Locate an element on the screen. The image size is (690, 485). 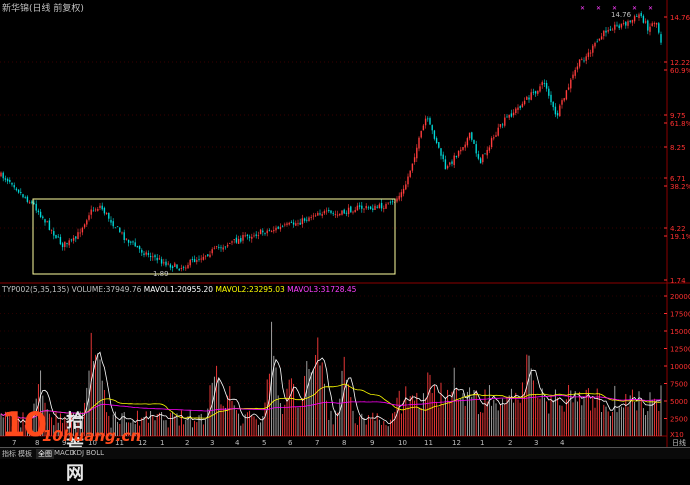
tab-macd: MACD is located at coordinates (64, 453).